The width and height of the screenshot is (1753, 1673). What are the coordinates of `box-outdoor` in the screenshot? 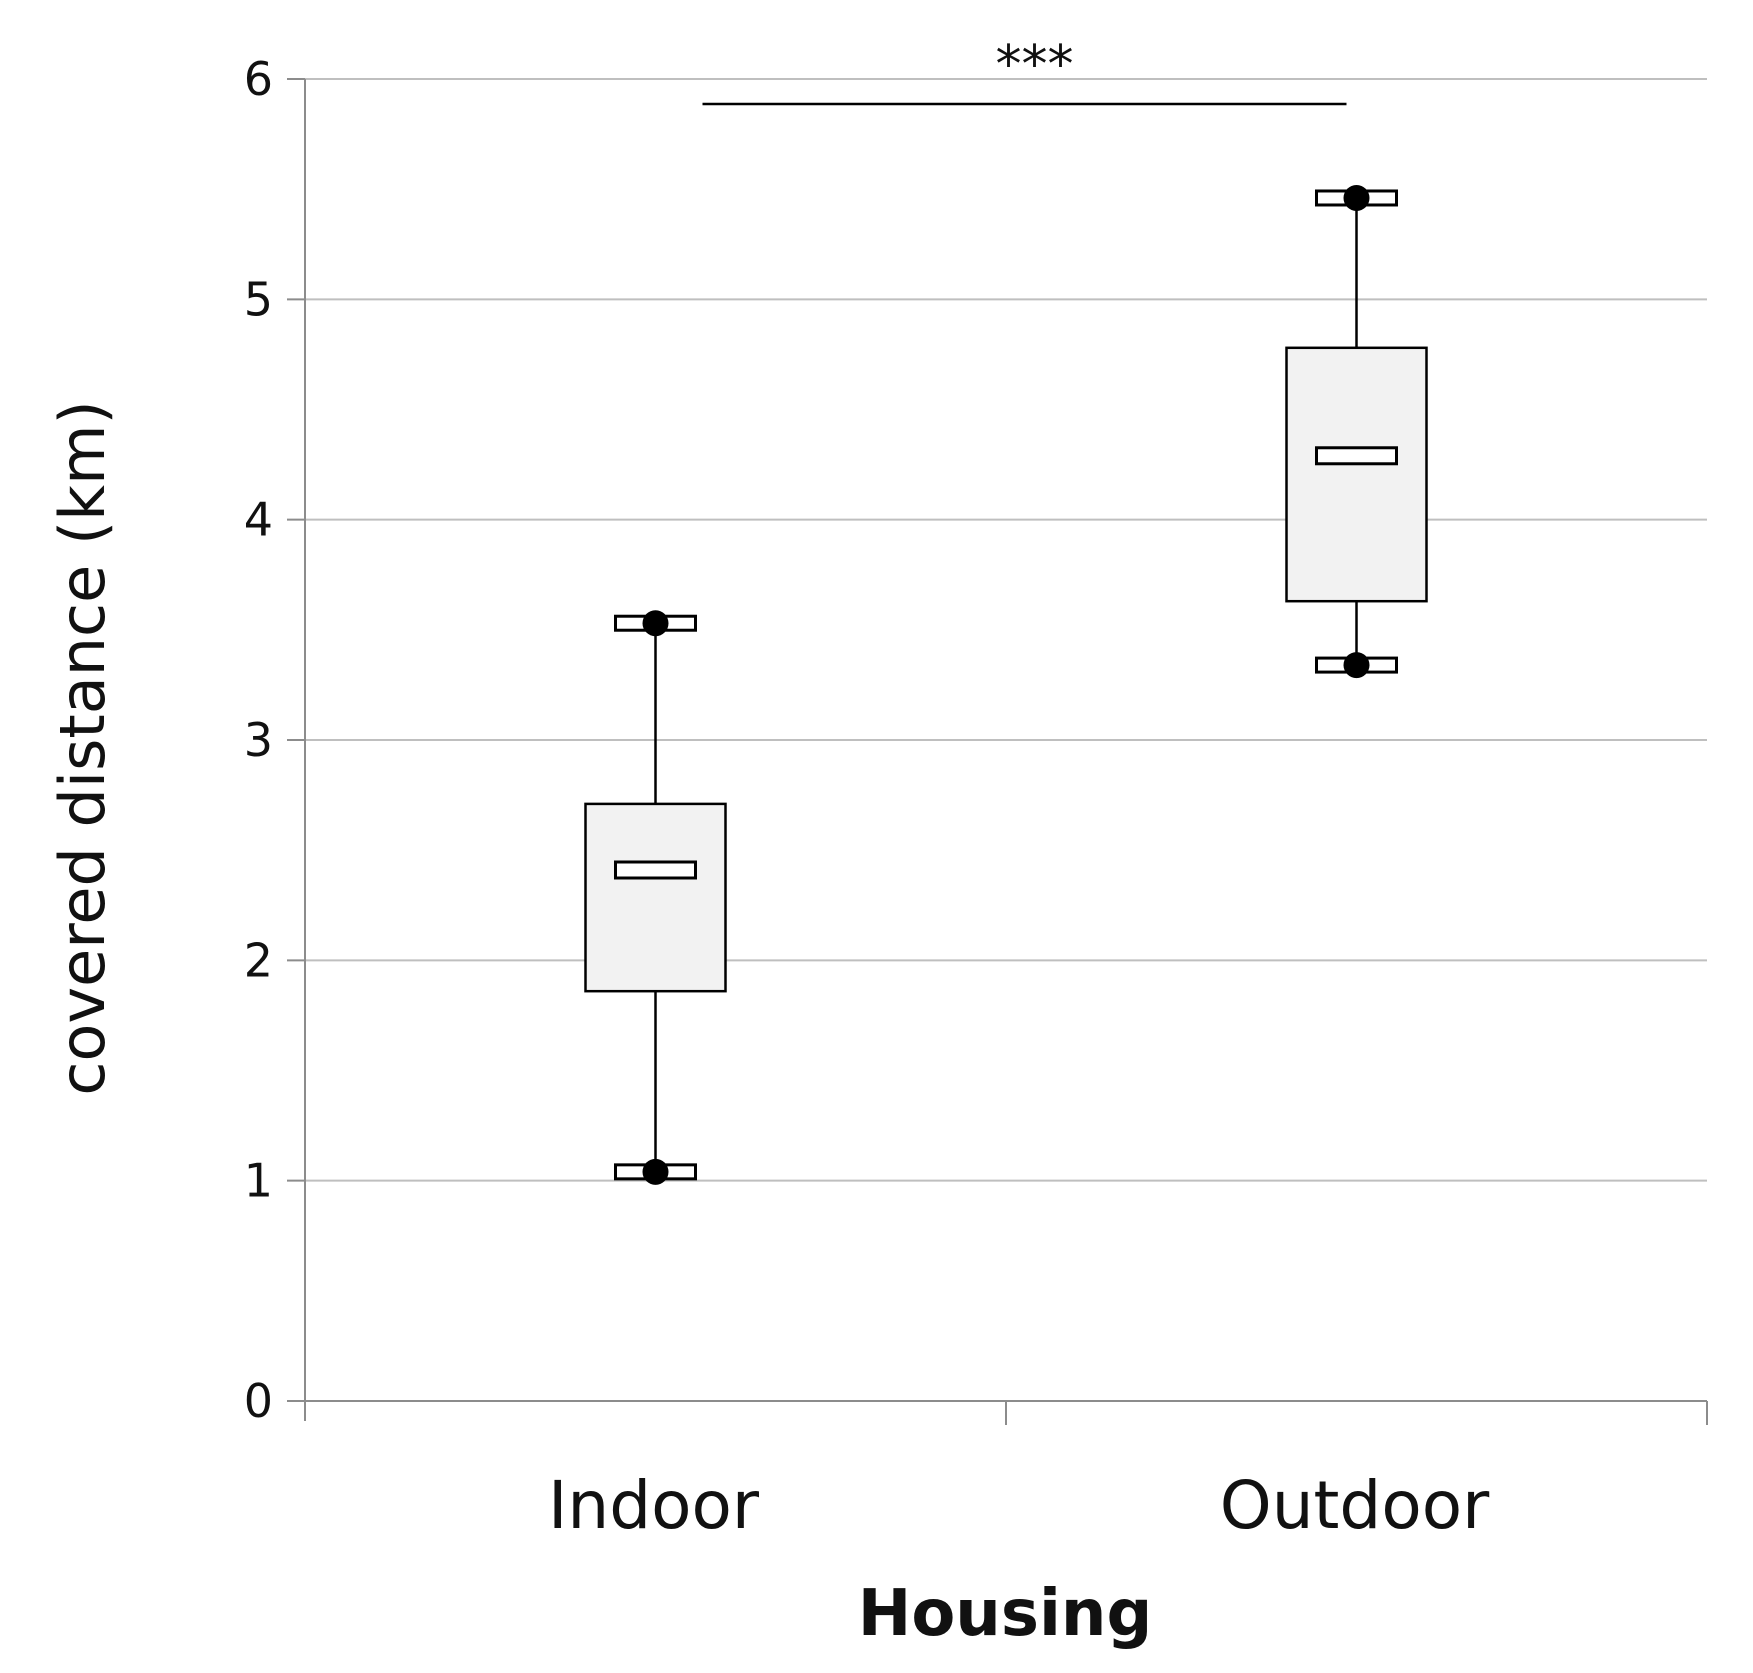 It's located at (1356, 431).